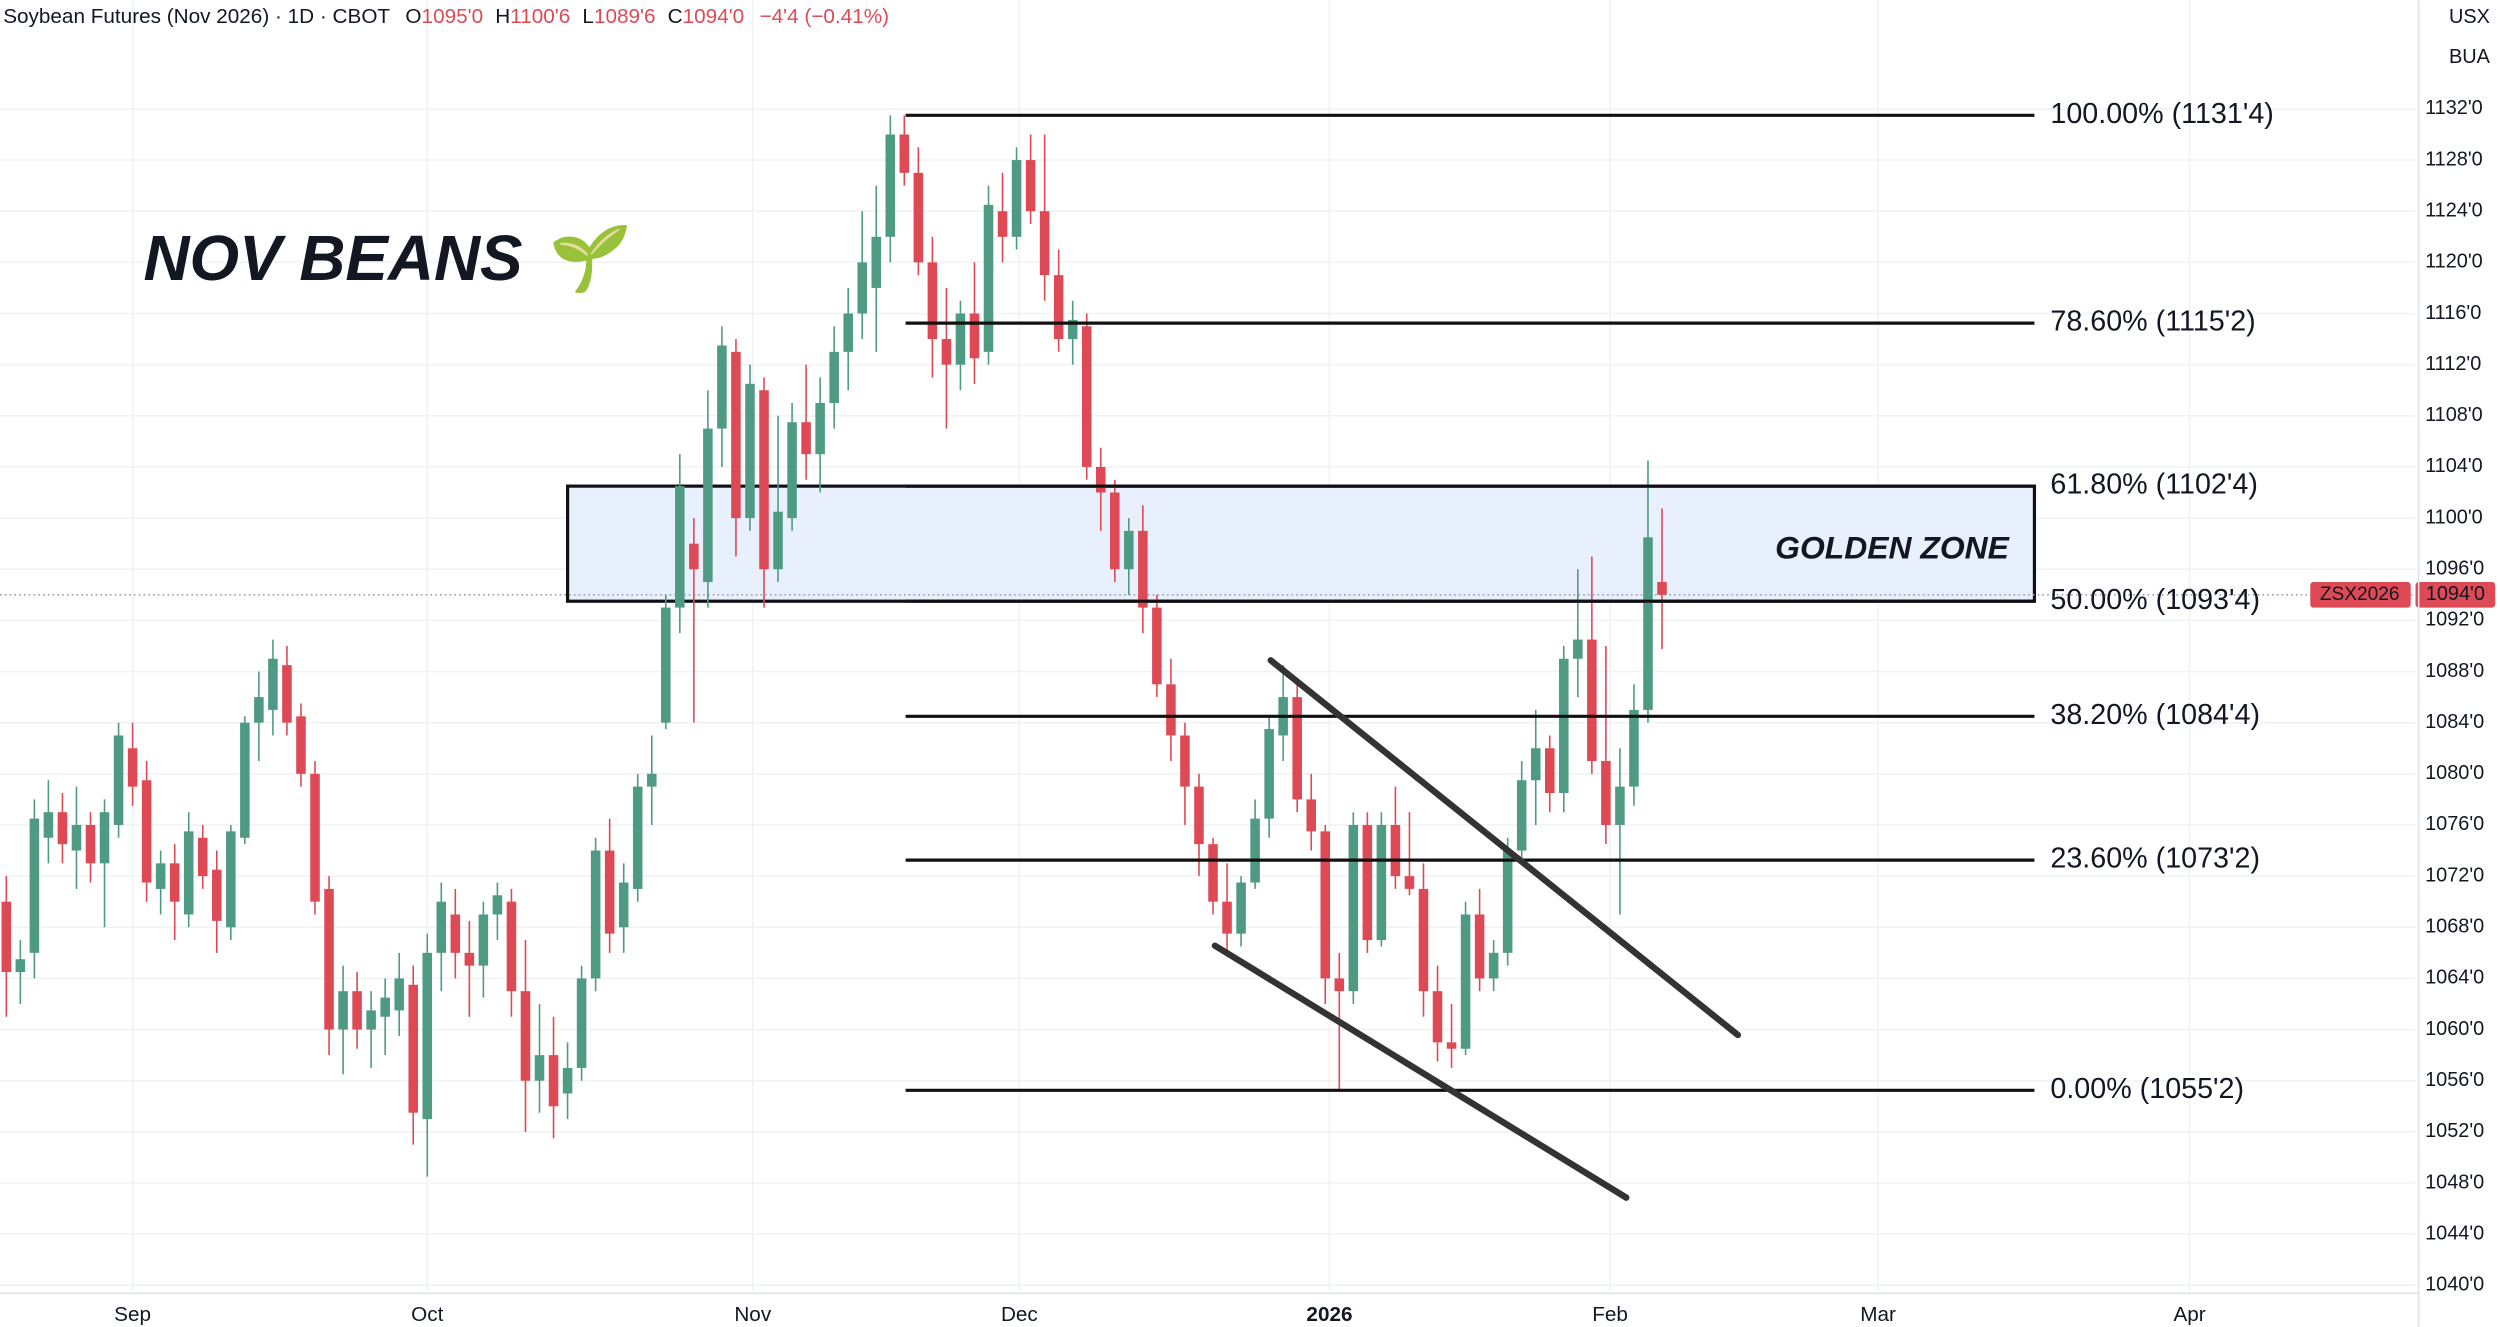 This screenshot has height=1327, width=2500. What do you see at coordinates (2454, 1182) in the screenshot?
I see `y-tick-label: 1048'0` at bounding box center [2454, 1182].